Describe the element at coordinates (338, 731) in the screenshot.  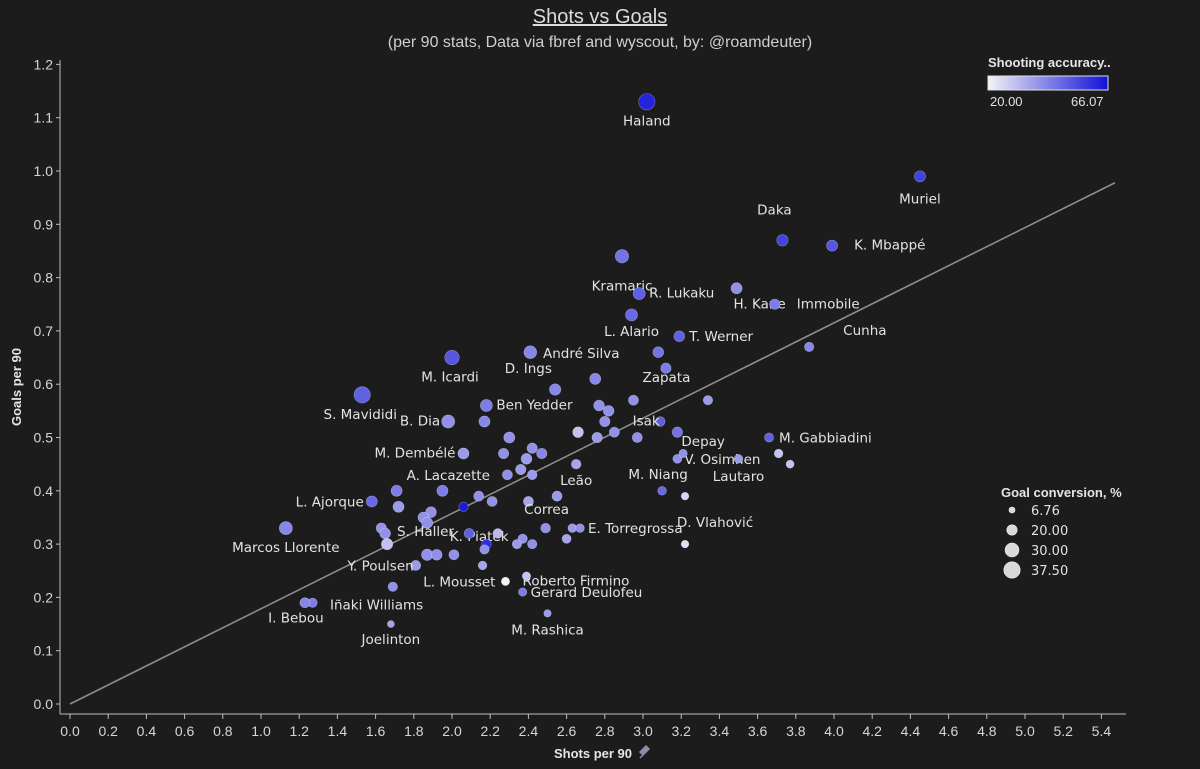
I see `x-tick-label: 1.4` at that location.